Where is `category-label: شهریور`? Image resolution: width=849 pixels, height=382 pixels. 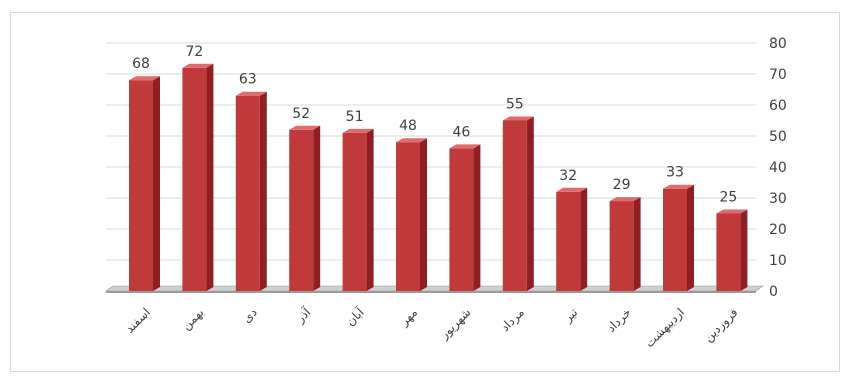
category-label: شهریور is located at coordinates (455, 324).